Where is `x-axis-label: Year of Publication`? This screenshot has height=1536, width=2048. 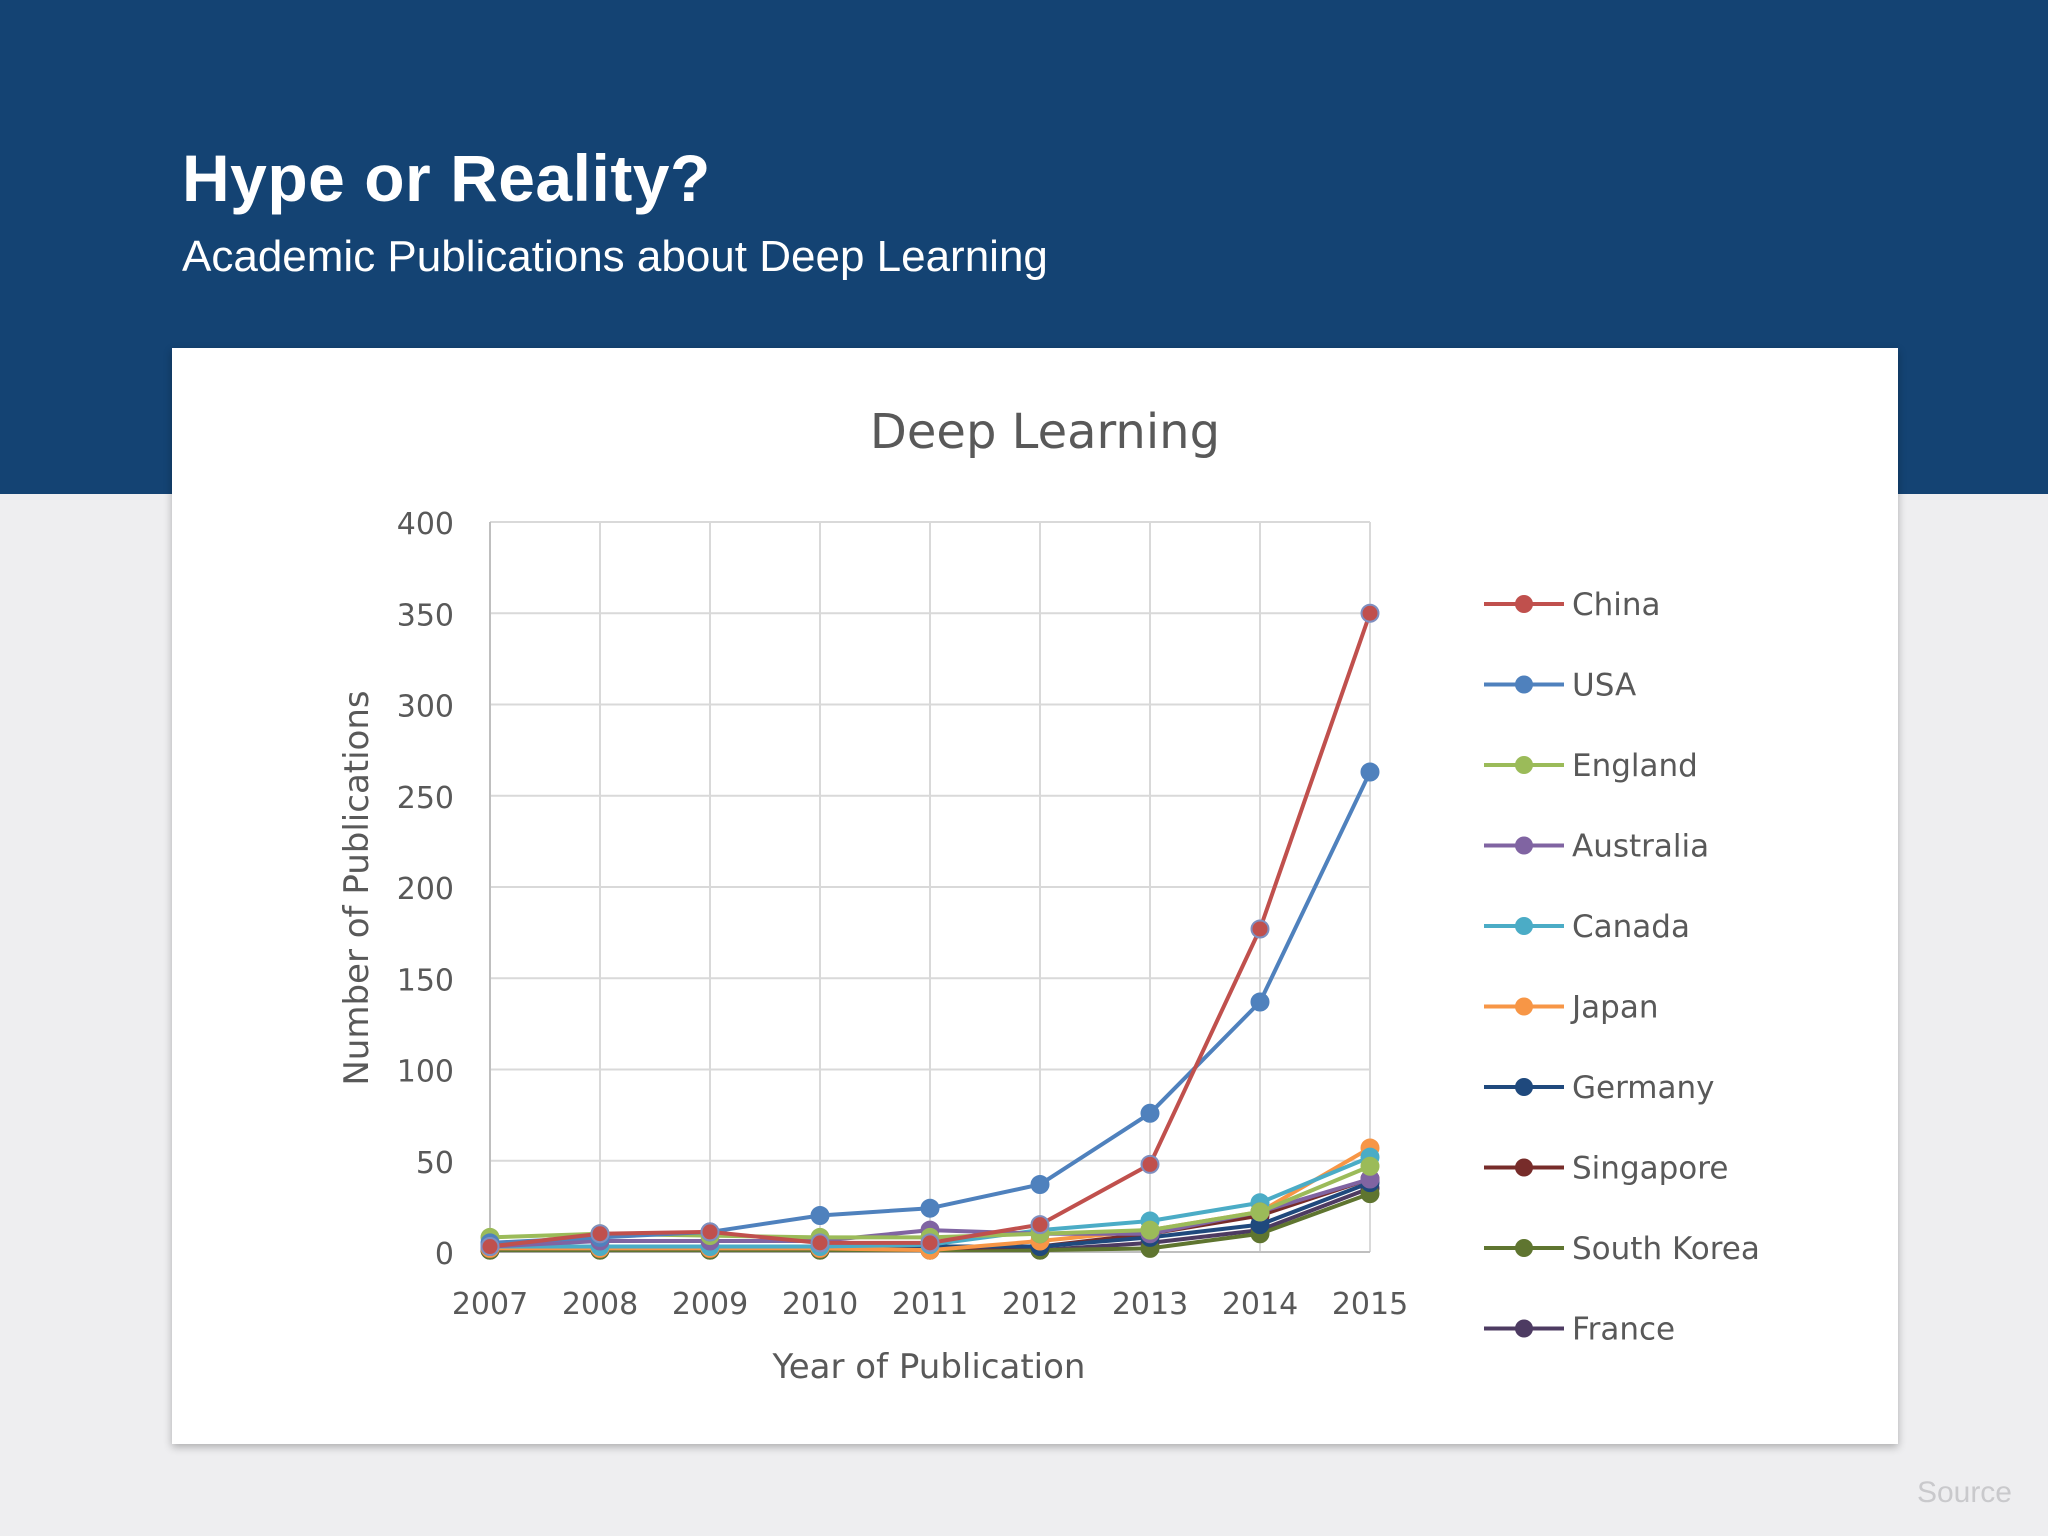 x-axis-label: Year of Publication is located at coordinates (929, 1367).